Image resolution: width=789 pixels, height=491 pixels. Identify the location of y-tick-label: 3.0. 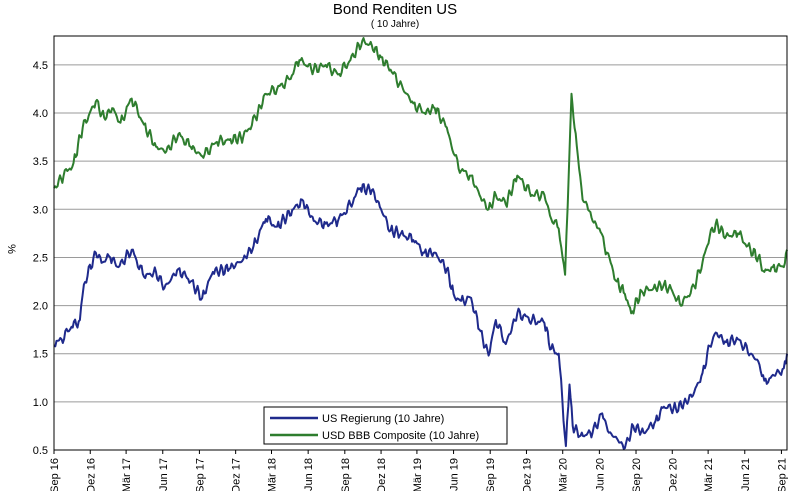
(40, 210).